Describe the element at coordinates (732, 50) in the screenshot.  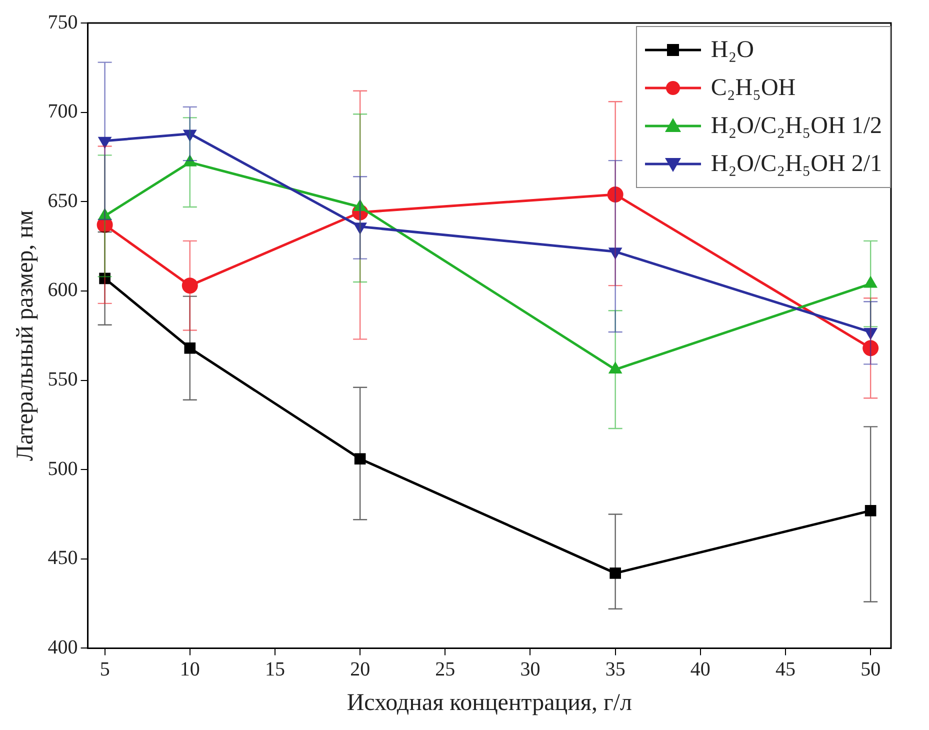
I see `legend-label: H₂O` at that location.